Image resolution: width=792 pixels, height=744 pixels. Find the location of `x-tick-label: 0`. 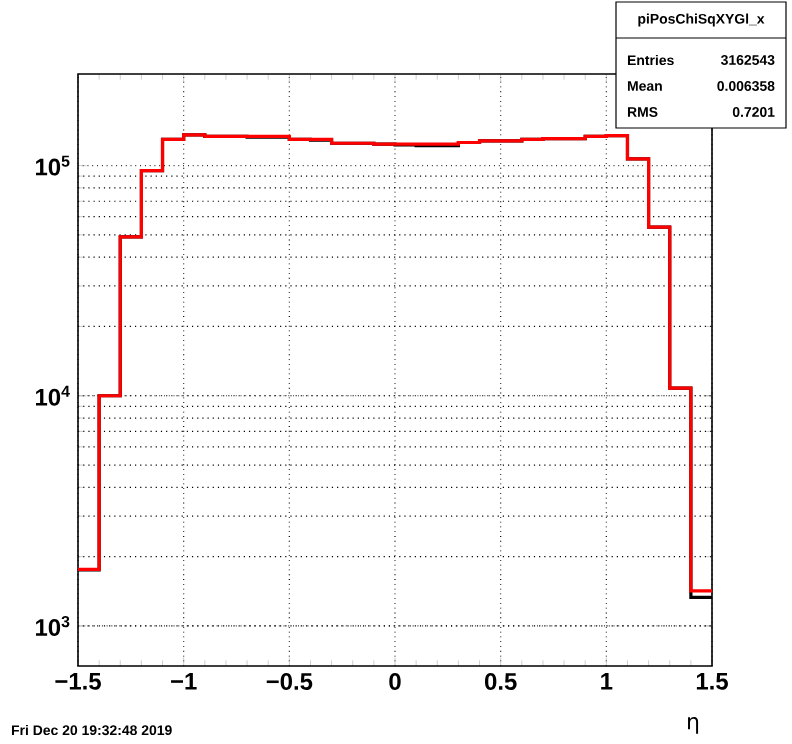

x-tick-label: 0 is located at coordinates (395, 681).